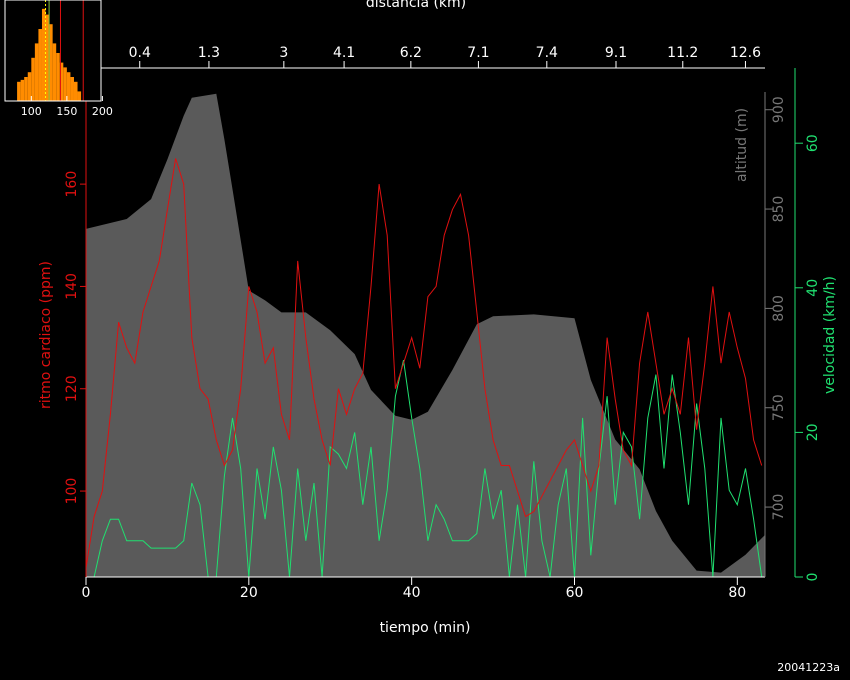 The image size is (850, 680). What do you see at coordinates (416, 5) in the screenshot?
I see `top-axis-title: distancia (km)` at bounding box center [416, 5].